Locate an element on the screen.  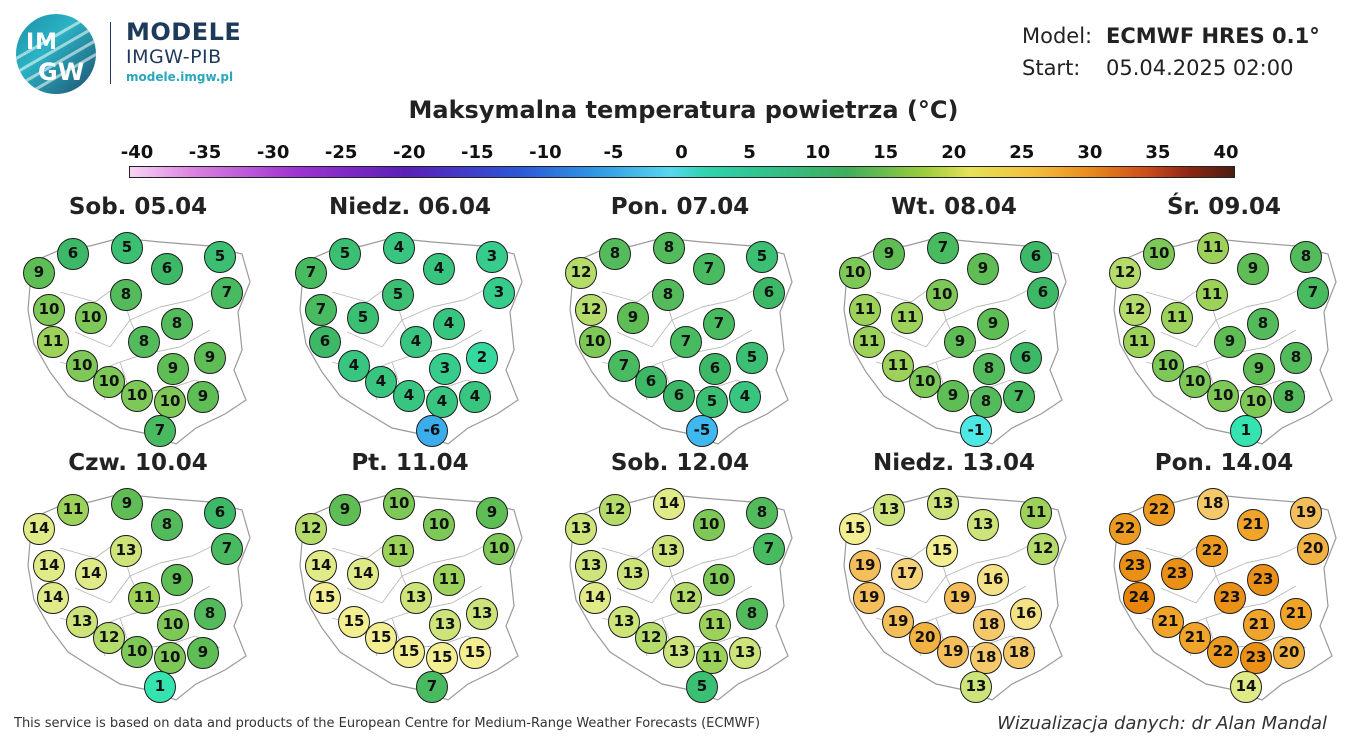
brand-url: modele.imgw.pl is located at coordinates (180, 77).